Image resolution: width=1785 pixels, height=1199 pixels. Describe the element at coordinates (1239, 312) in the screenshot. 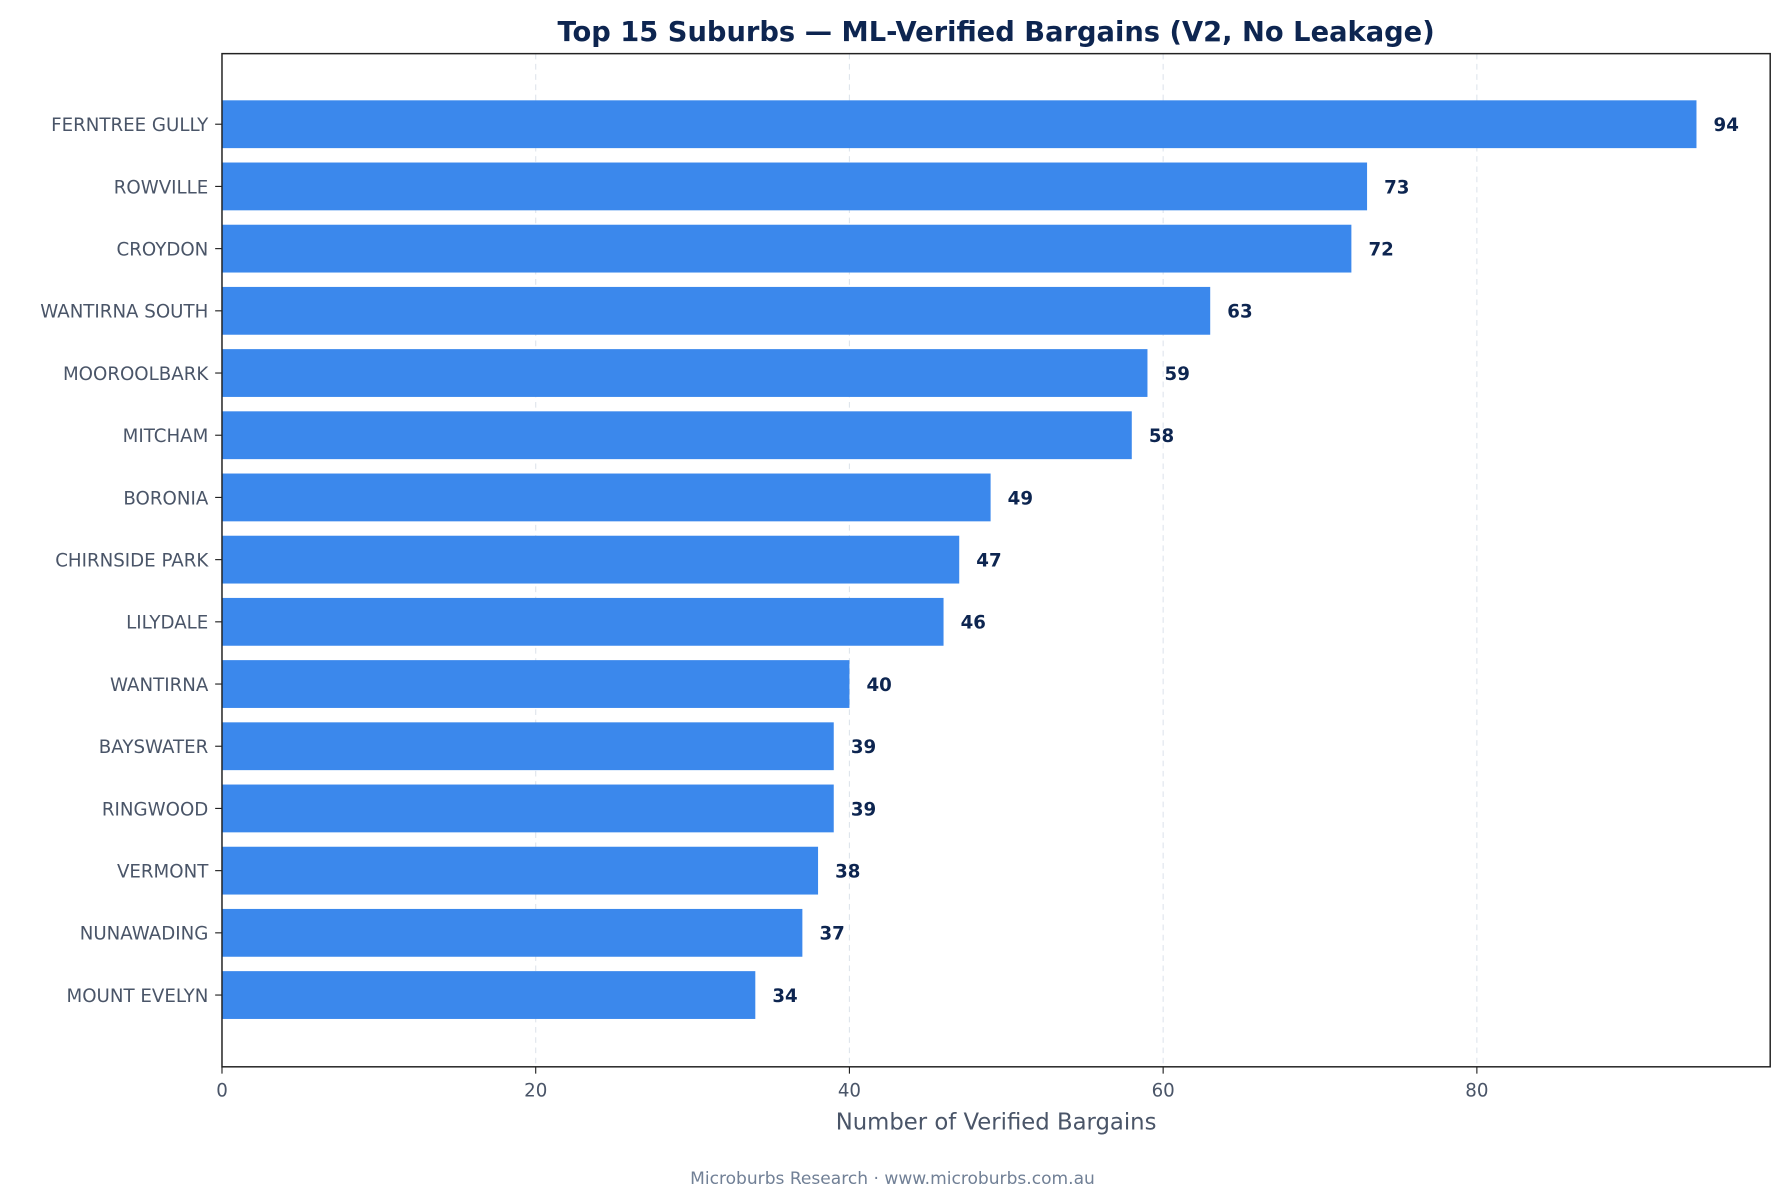

I see `bar-value-label: 63` at that location.